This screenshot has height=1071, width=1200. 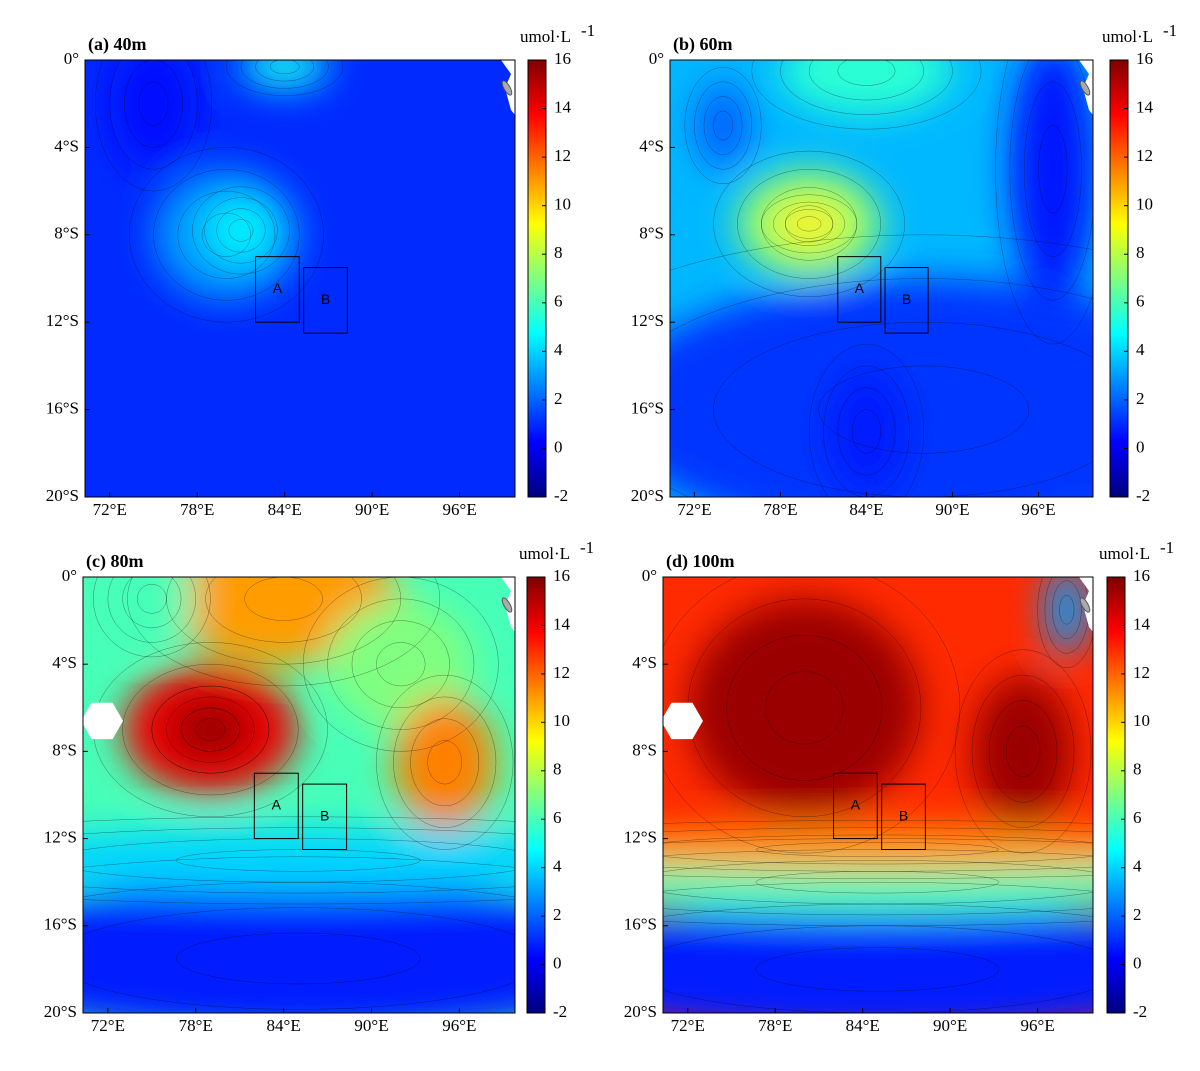 What do you see at coordinates (1140, 446) in the screenshot?
I see `colorbar-tick-label: 0` at bounding box center [1140, 446].